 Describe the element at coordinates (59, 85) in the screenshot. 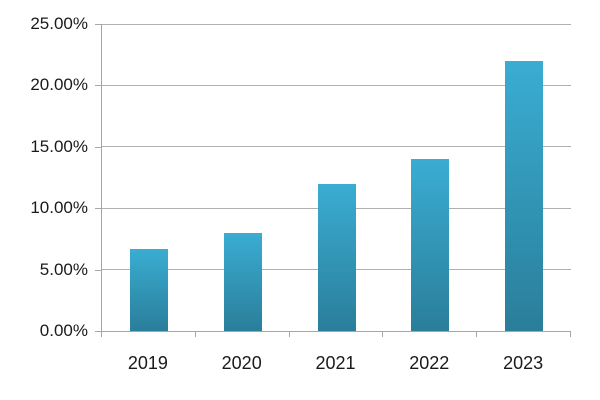

I see `y-axis-tick-label: 20.00%` at that location.